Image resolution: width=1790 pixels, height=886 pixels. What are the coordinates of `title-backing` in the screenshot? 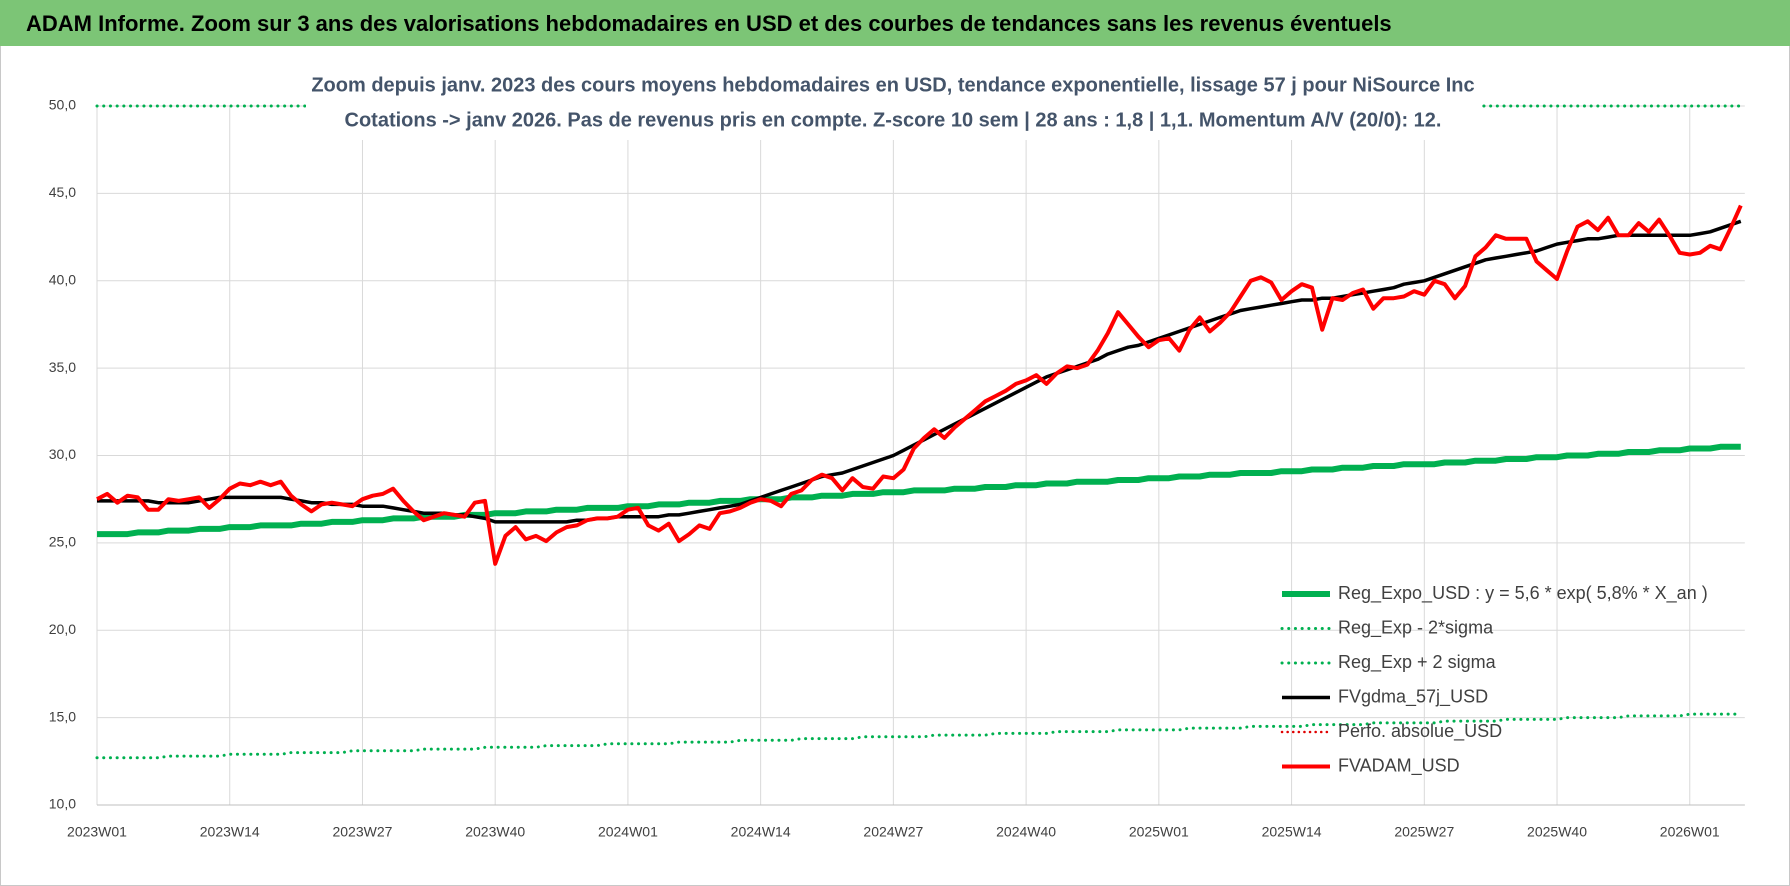 It's located at (894, 104).